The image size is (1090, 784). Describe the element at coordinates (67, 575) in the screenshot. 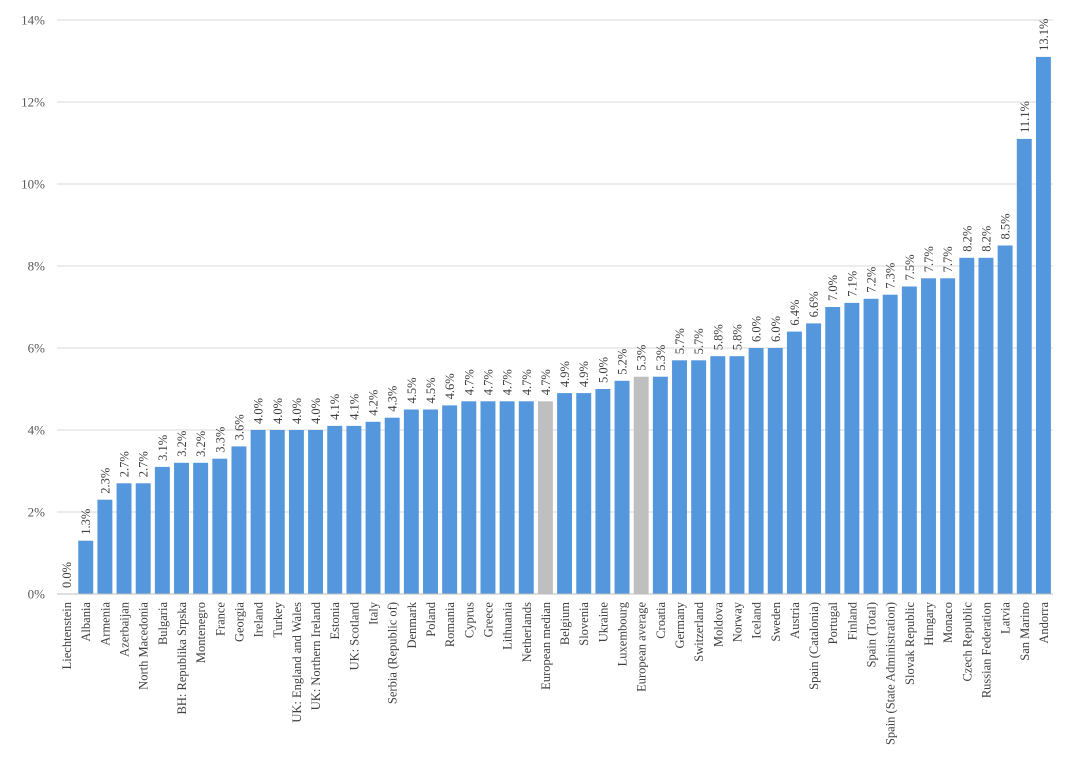

I see `data-label: 0.0%` at that location.